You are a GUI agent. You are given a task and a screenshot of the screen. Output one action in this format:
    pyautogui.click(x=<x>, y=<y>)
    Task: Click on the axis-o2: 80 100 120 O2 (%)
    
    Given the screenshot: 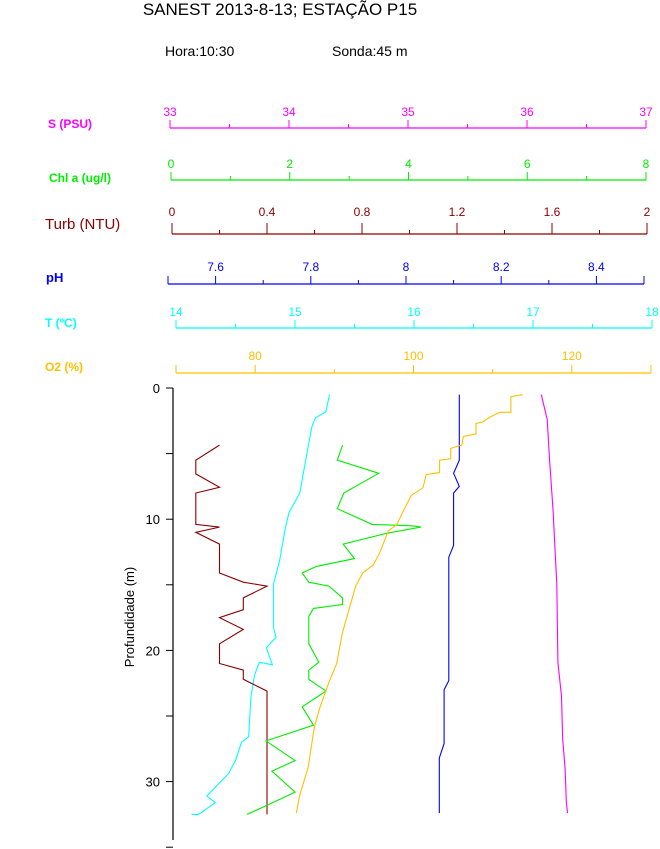 What is the action you would take?
    pyautogui.click(x=348, y=361)
    